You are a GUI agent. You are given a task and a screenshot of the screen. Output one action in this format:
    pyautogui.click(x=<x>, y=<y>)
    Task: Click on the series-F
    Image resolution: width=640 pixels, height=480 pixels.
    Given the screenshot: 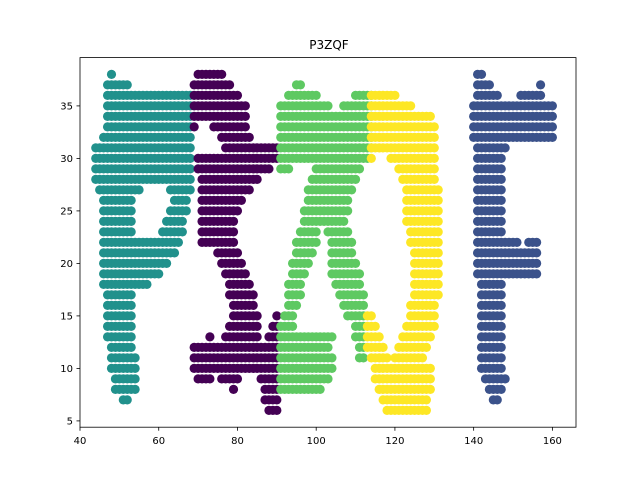 What is the action you would take?
    pyautogui.click(x=513, y=237)
    